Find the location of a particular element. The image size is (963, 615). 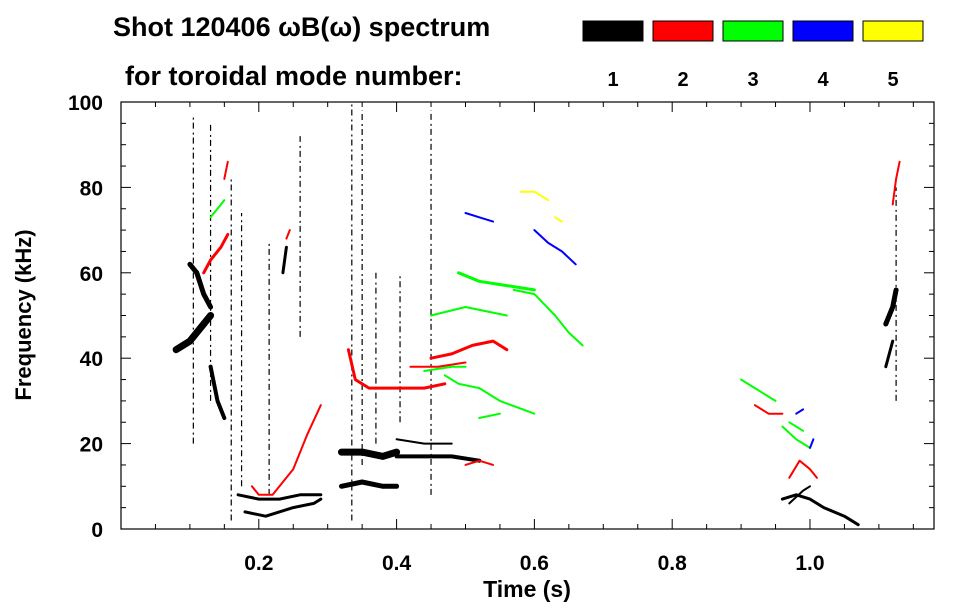

x-tick-label: 0.6 is located at coordinates (534, 563).